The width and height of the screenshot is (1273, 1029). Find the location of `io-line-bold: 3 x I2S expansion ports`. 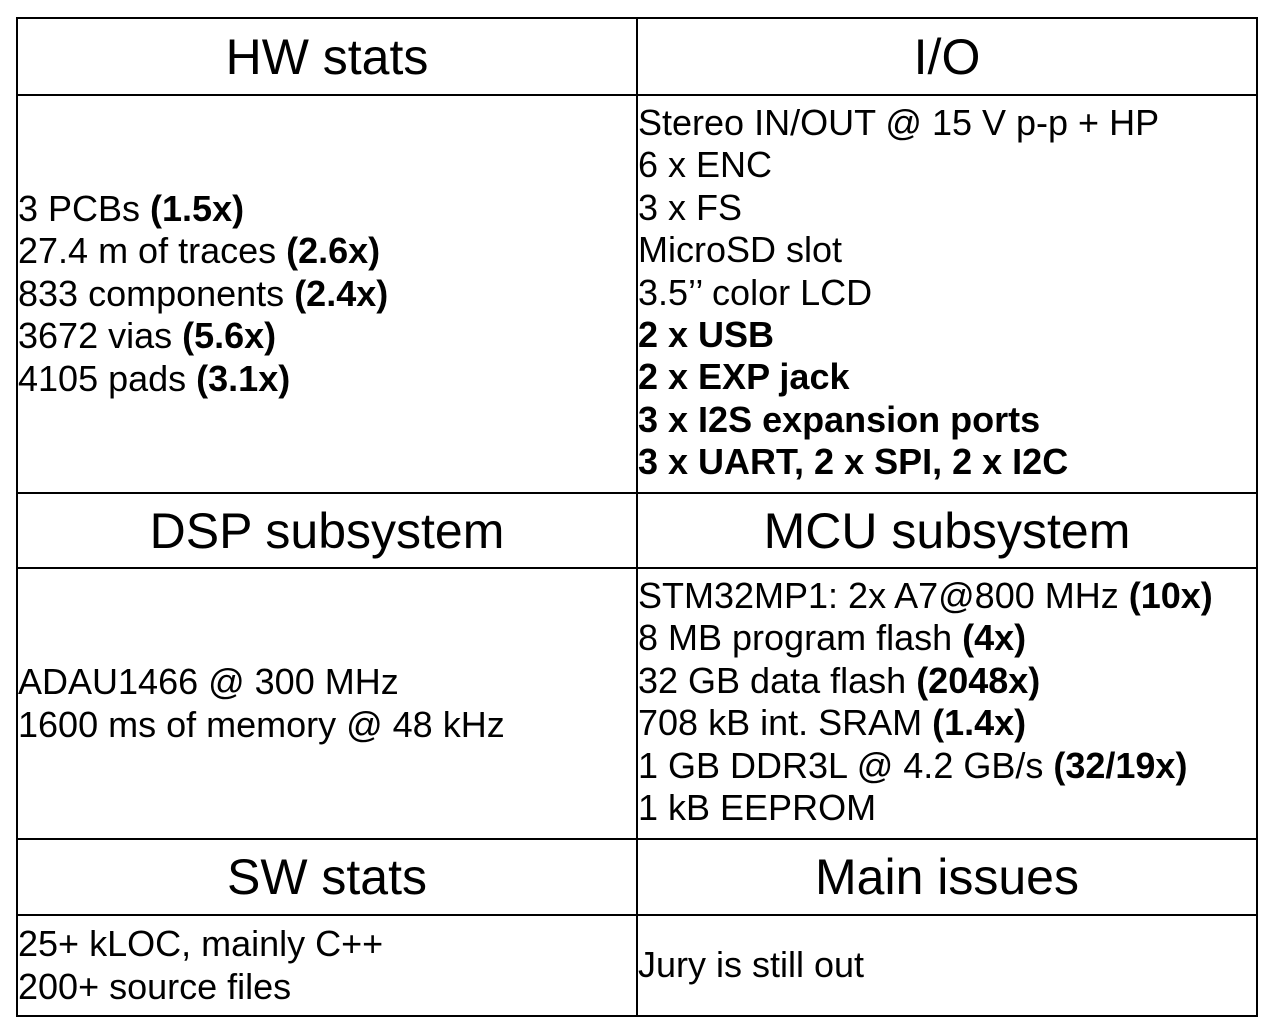

io-line-bold: 3 x I2S expansion ports is located at coordinates (839, 419).